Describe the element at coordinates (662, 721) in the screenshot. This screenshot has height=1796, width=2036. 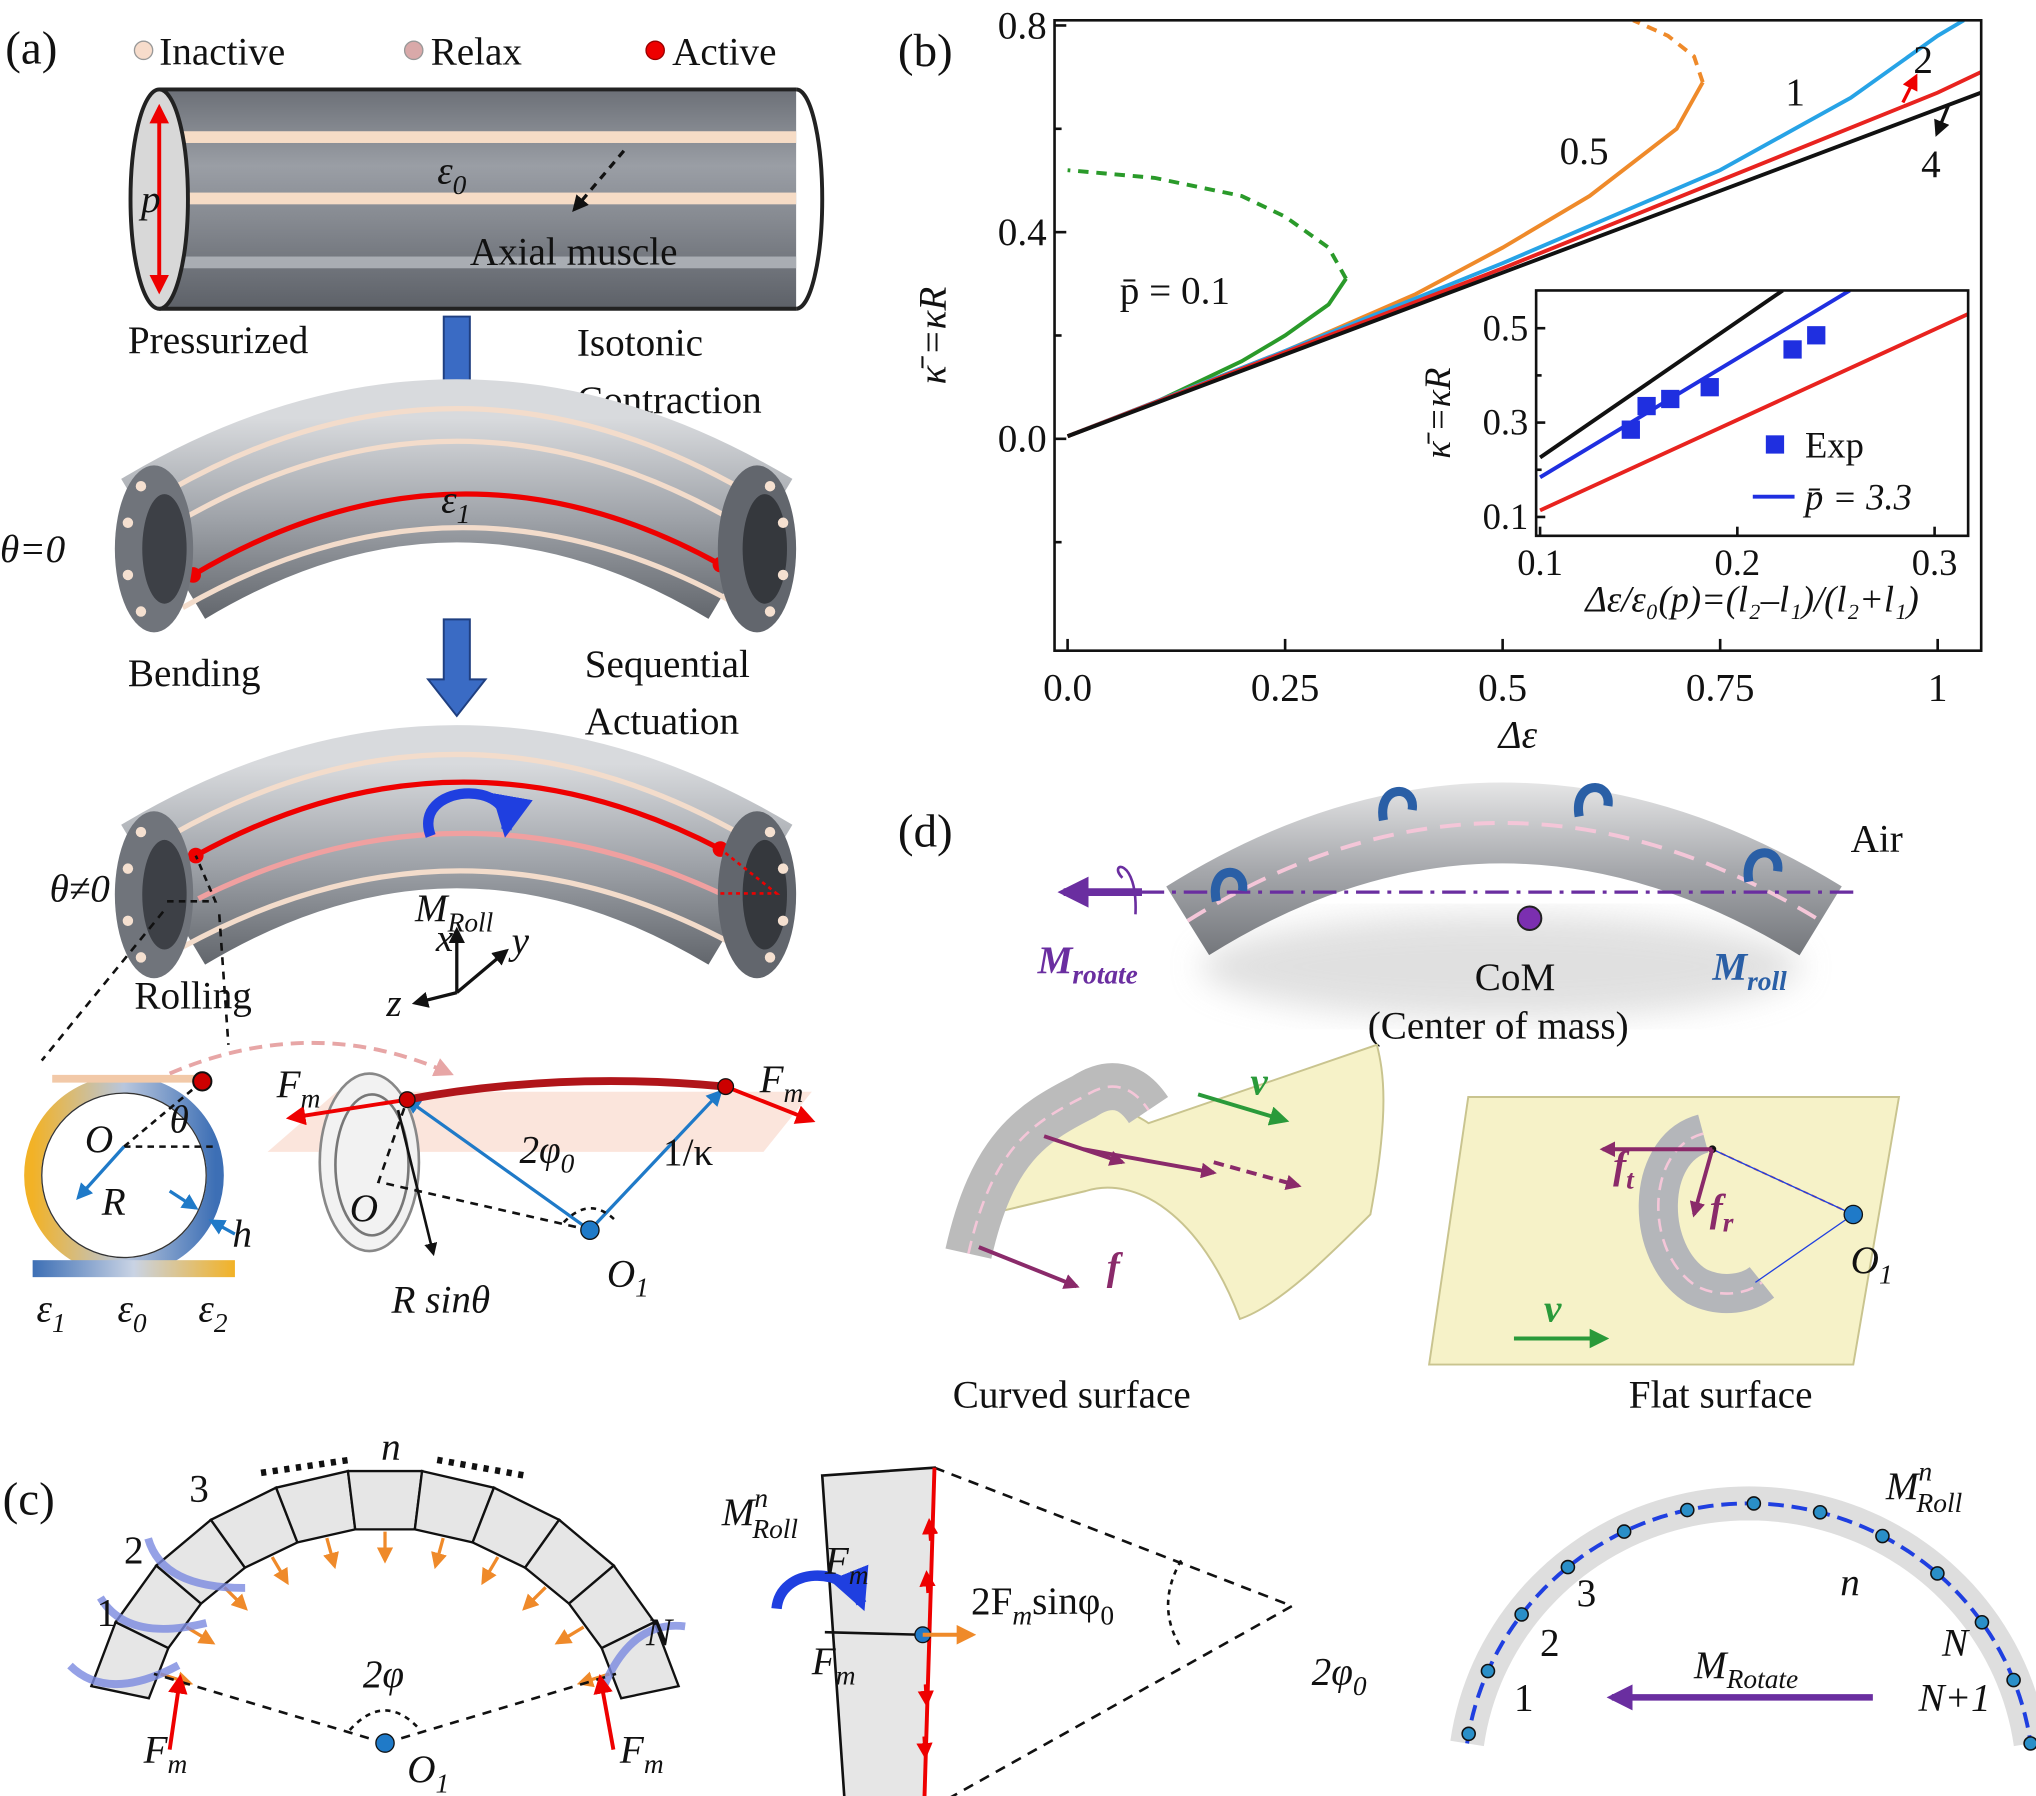
I see `label: Actuation` at that location.